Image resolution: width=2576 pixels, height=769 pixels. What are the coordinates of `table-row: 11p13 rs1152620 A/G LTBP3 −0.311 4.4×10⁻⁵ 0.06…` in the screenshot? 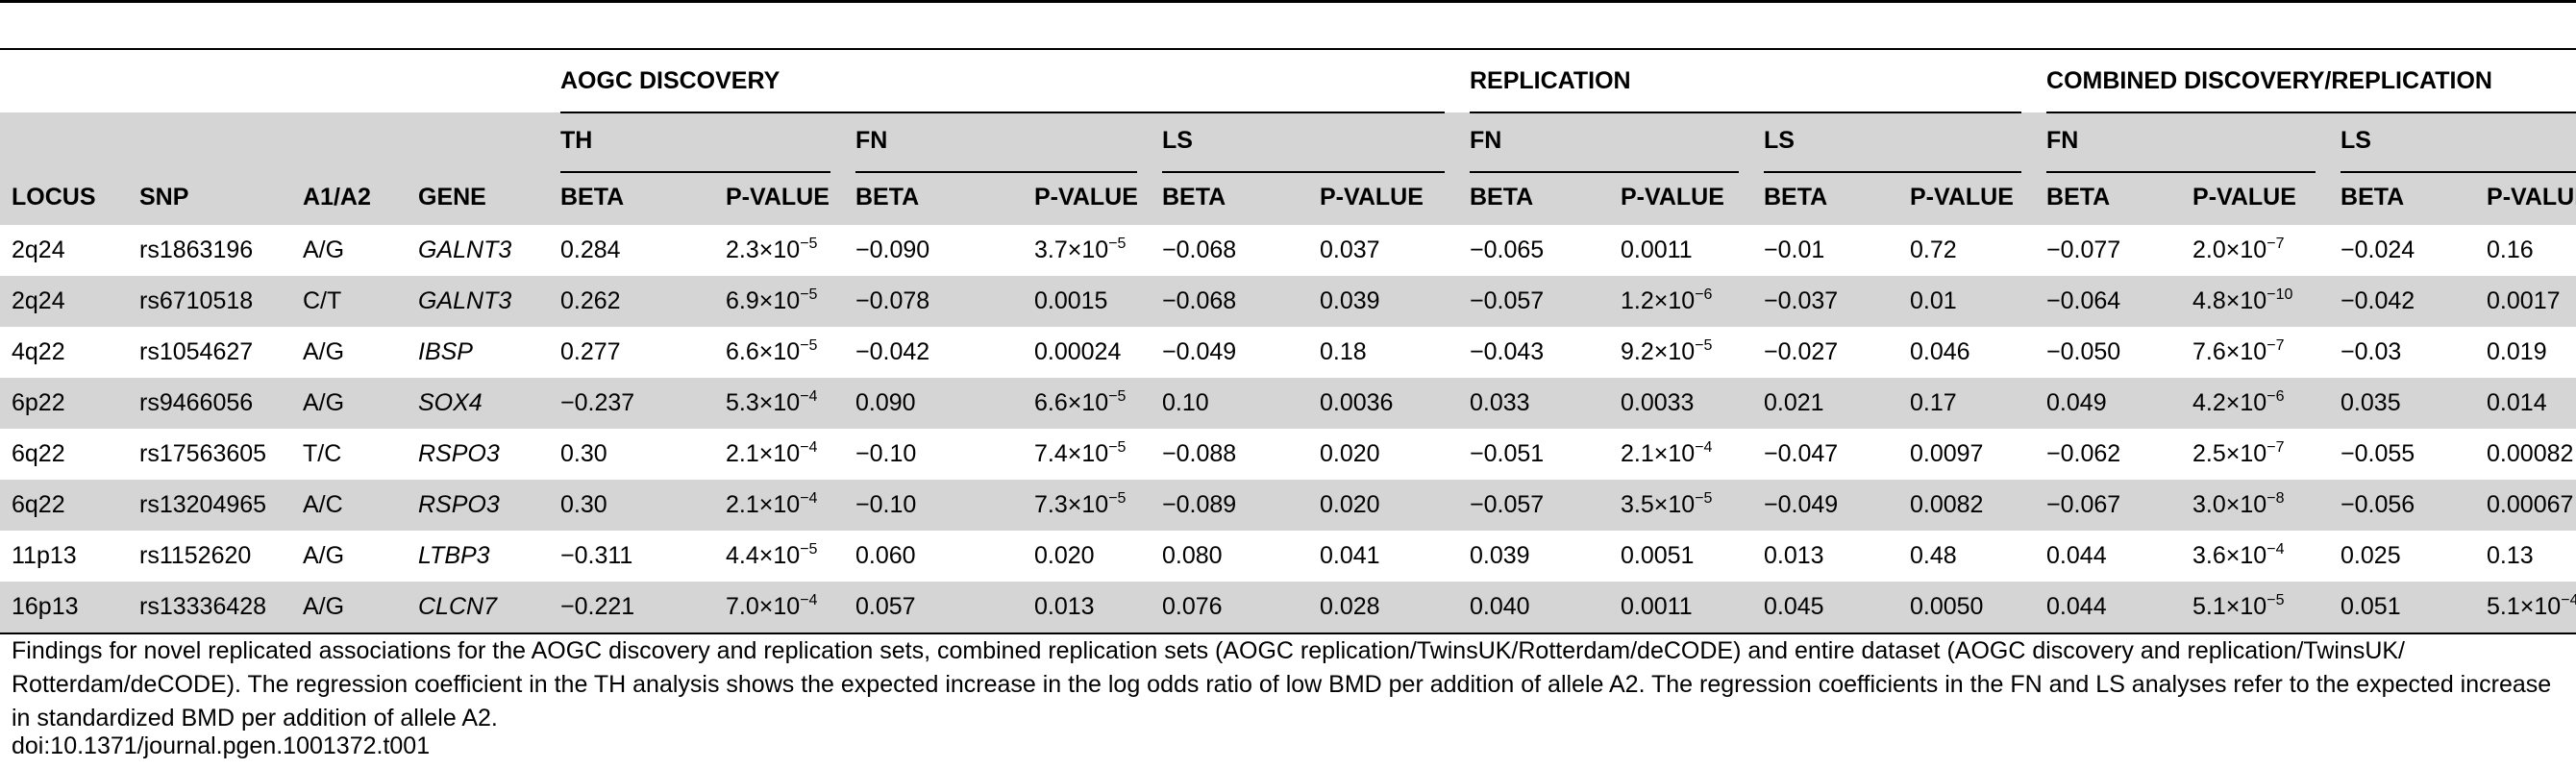 It's located at (1288, 557).